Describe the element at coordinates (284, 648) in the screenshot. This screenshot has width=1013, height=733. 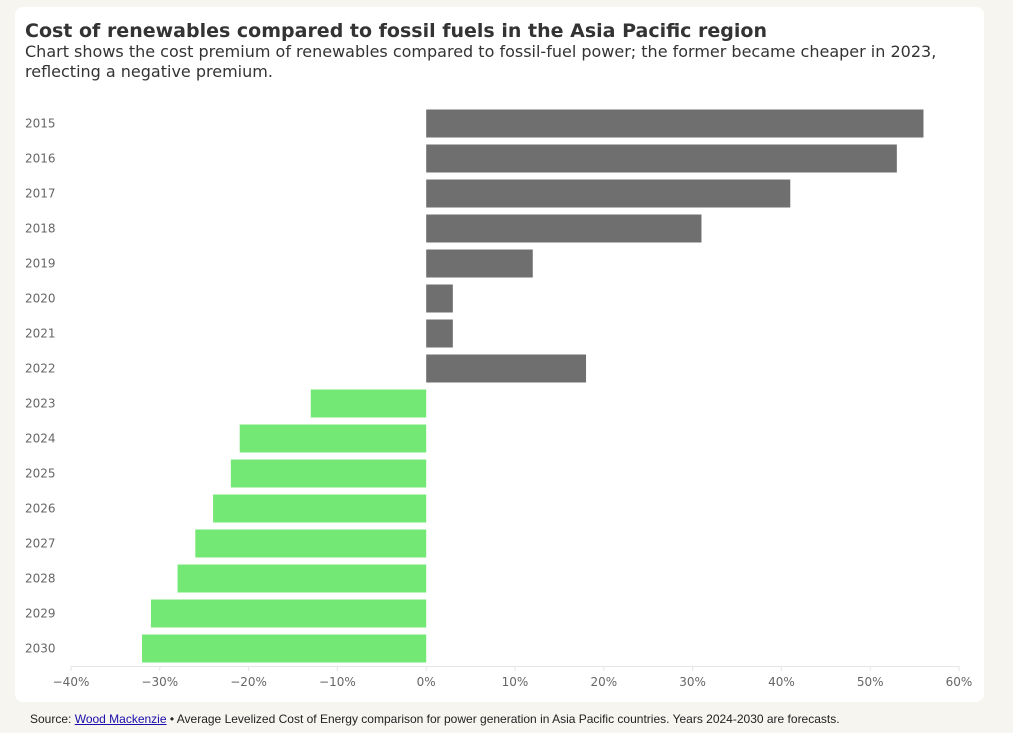
I see `bar-2030` at that location.